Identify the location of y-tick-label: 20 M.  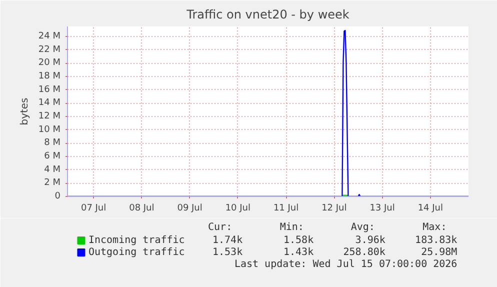
(49, 63).